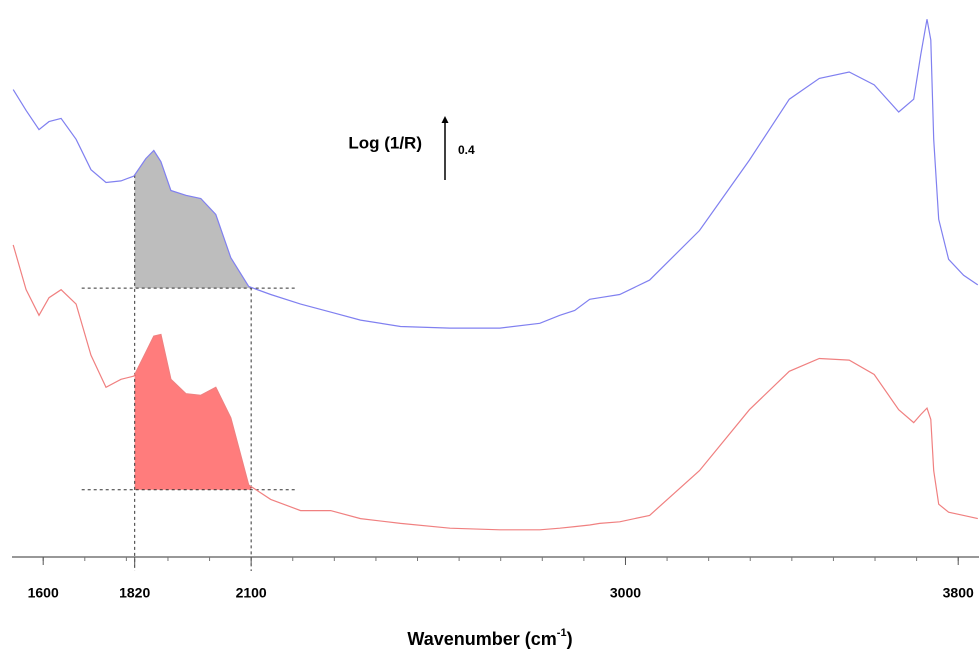  Describe the element at coordinates (251, 593) in the screenshot. I see `x-tick-label: 2100` at that location.